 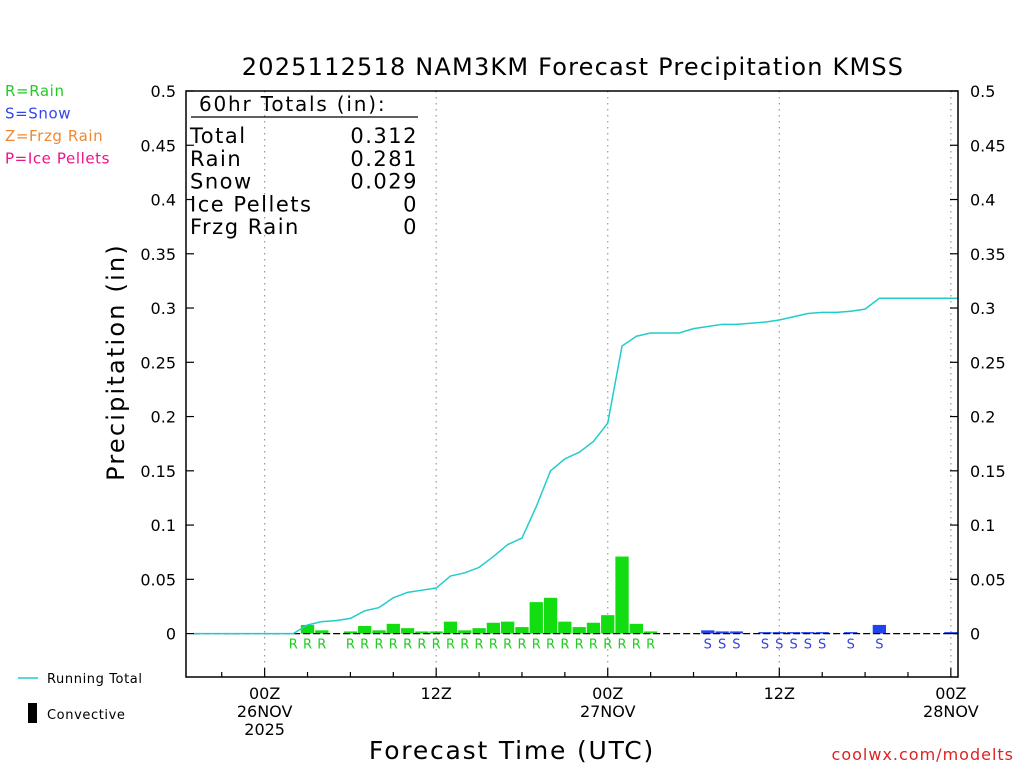 I want to click on y-tick-label-right: 0.35, so click(x=988, y=254).